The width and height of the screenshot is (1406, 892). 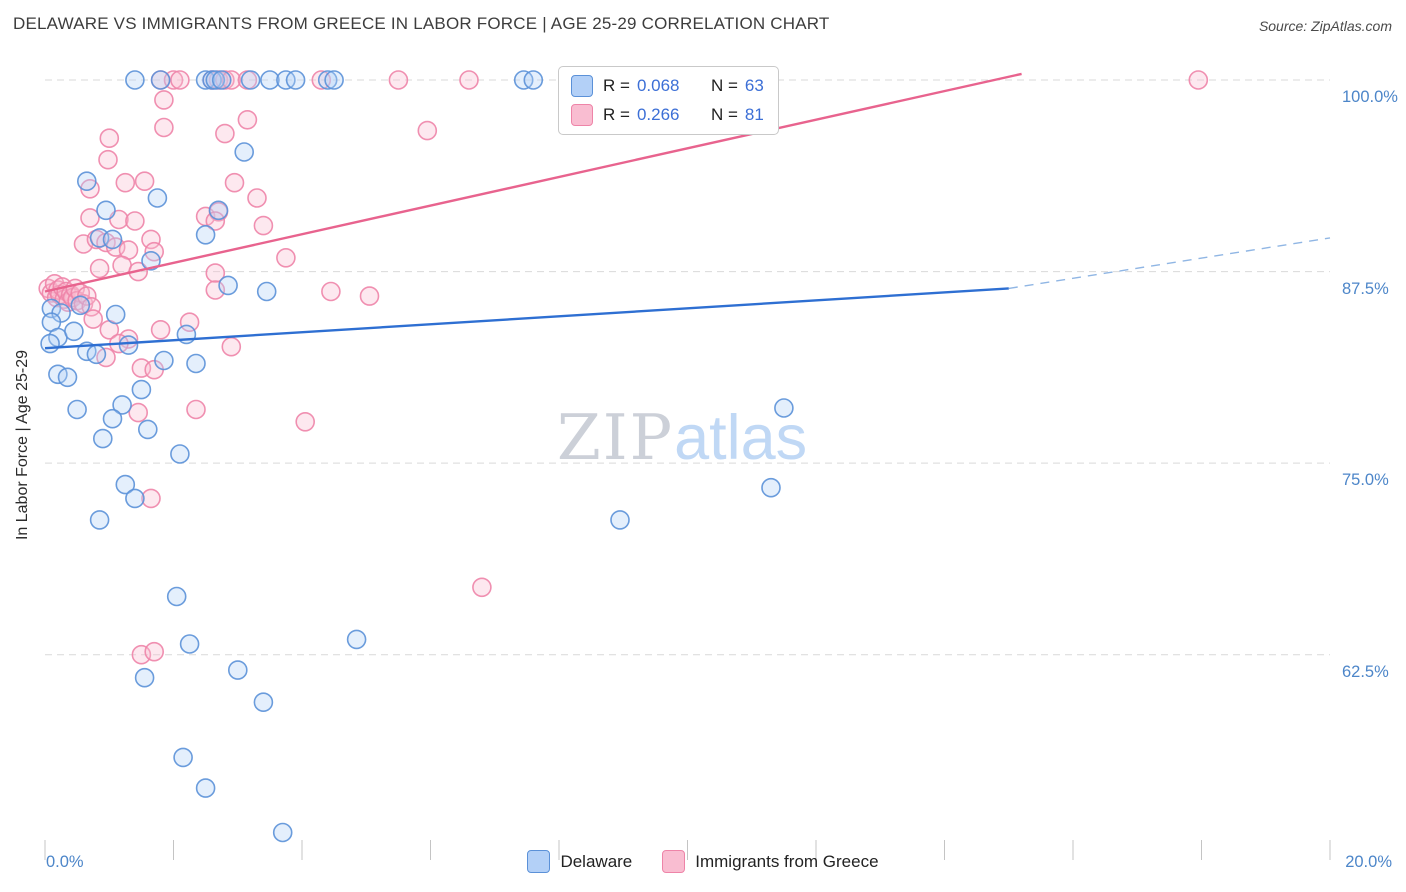 I want to click on y-tick-75: 75.0%, so click(x=1365, y=480).